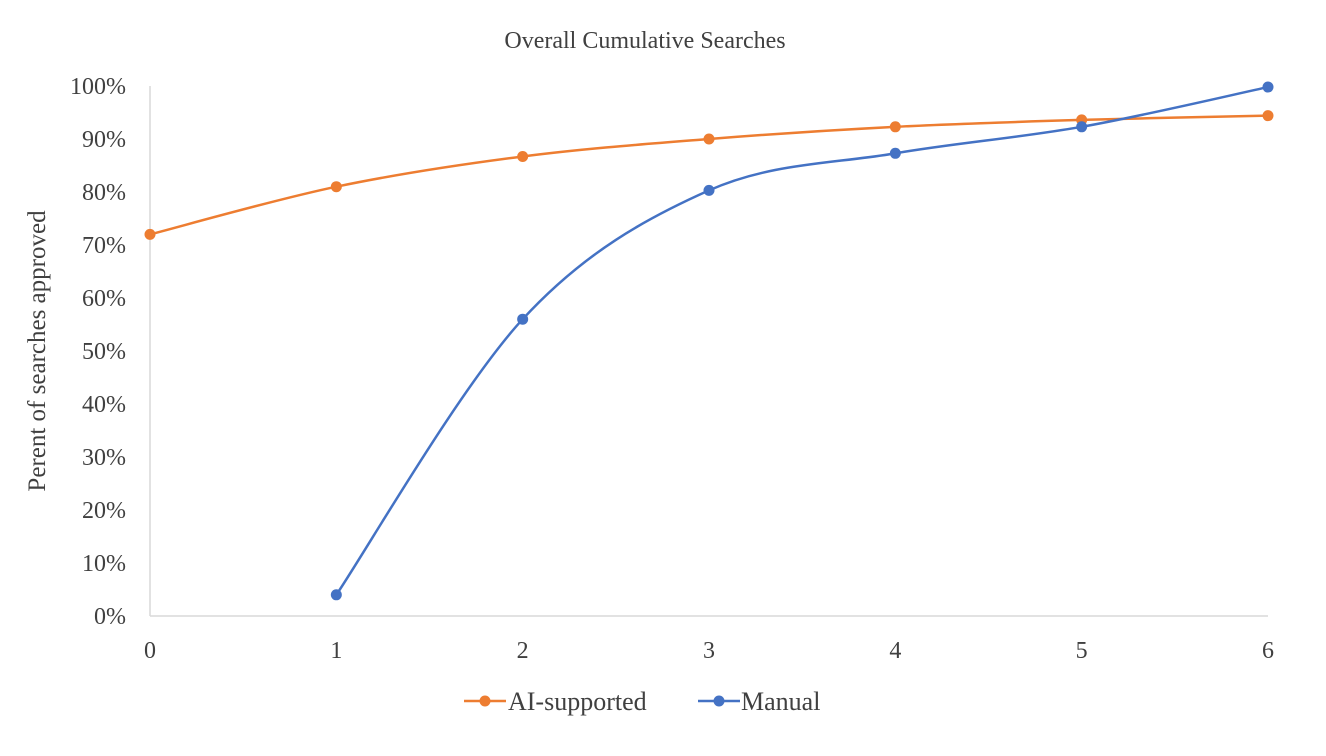 This screenshot has height=756, width=1326. I want to click on y-tick-label: 50%, so click(104, 352).